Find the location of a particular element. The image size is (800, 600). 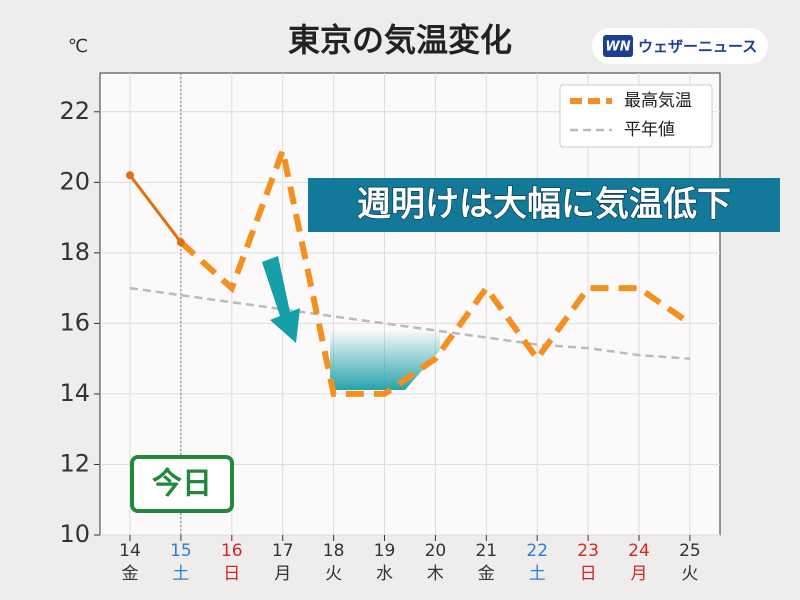

logo-mark-text: WN is located at coordinates (617, 47).